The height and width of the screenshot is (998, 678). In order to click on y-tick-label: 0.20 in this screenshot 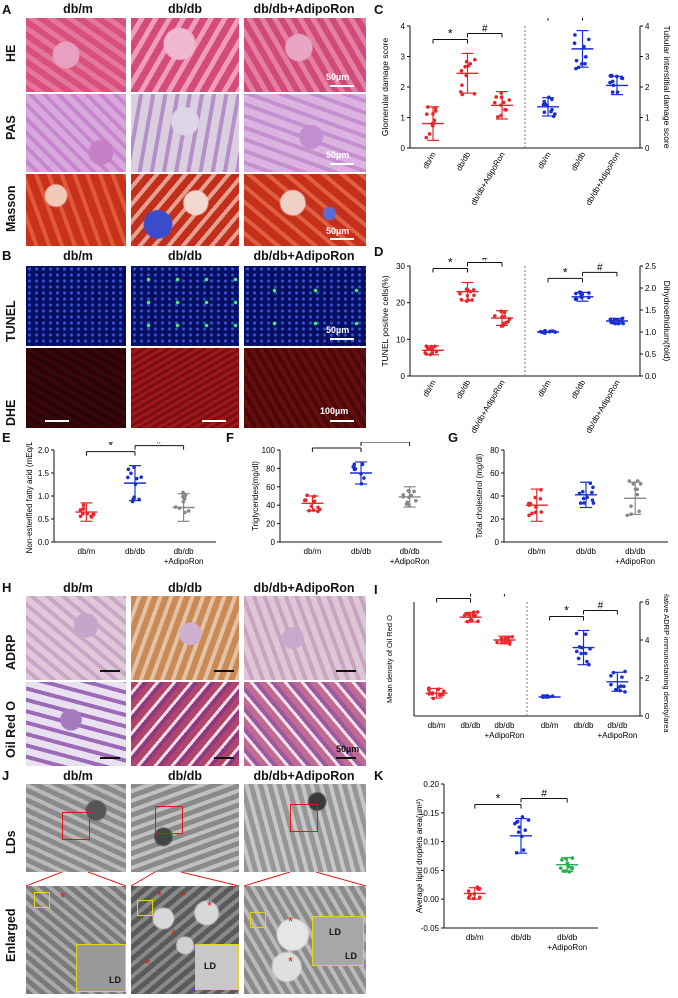, I will do `click(431, 784)`.